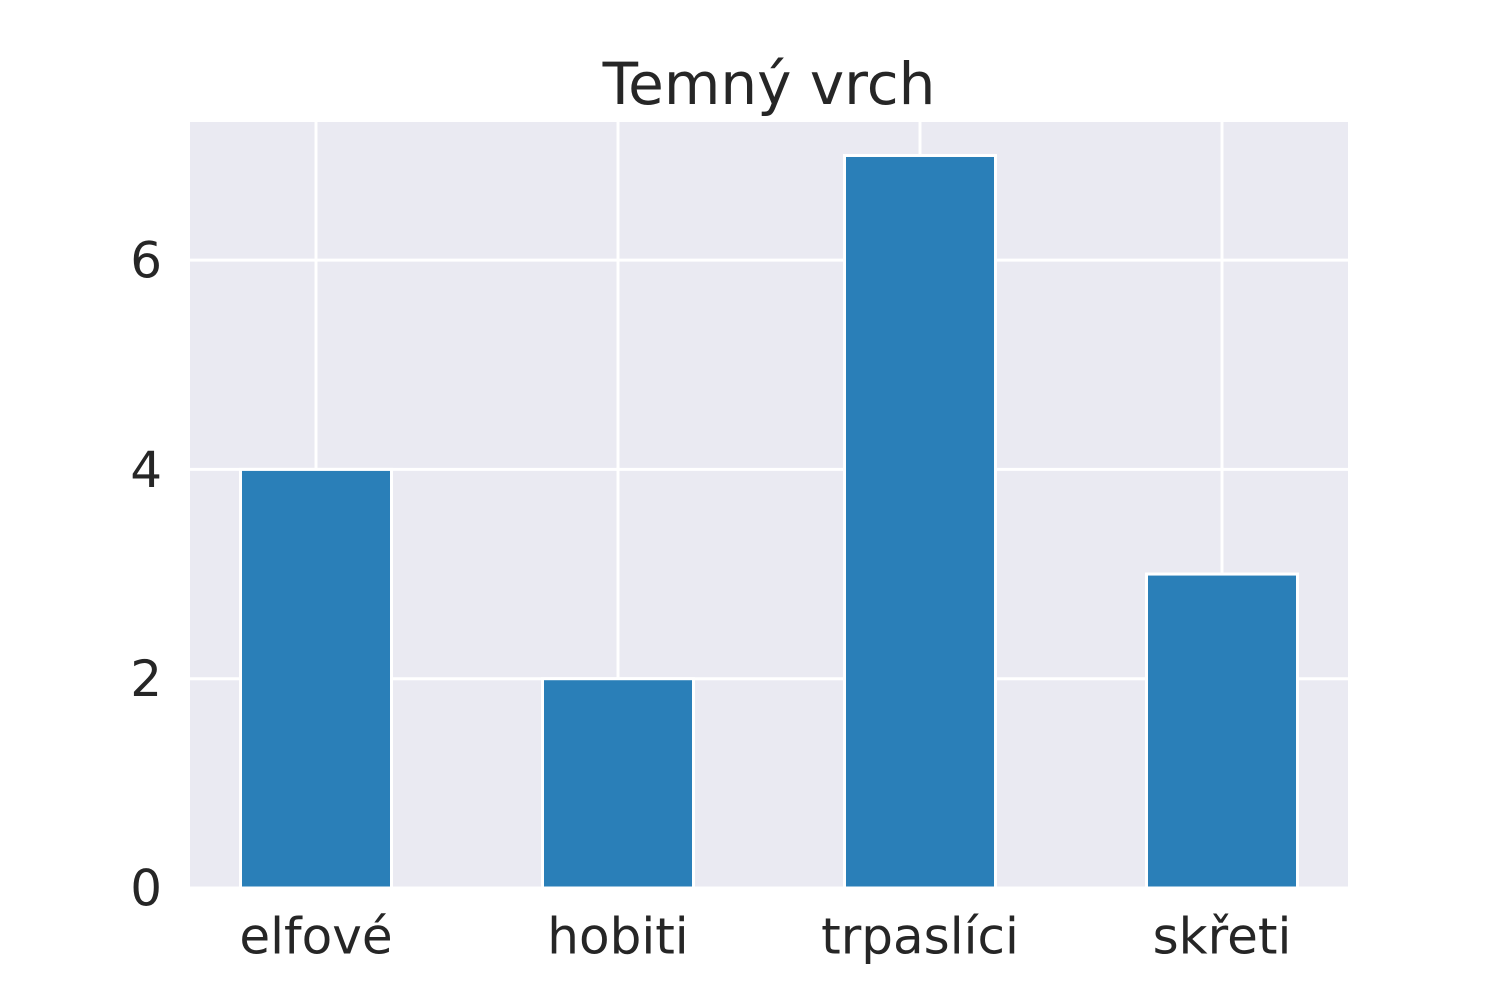 The width and height of the screenshot is (1500, 1000). What do you see at coordinates (617, 937) in the screenshot?
I see `x-tick-label: hobiti` at bounding box center [617, 937].